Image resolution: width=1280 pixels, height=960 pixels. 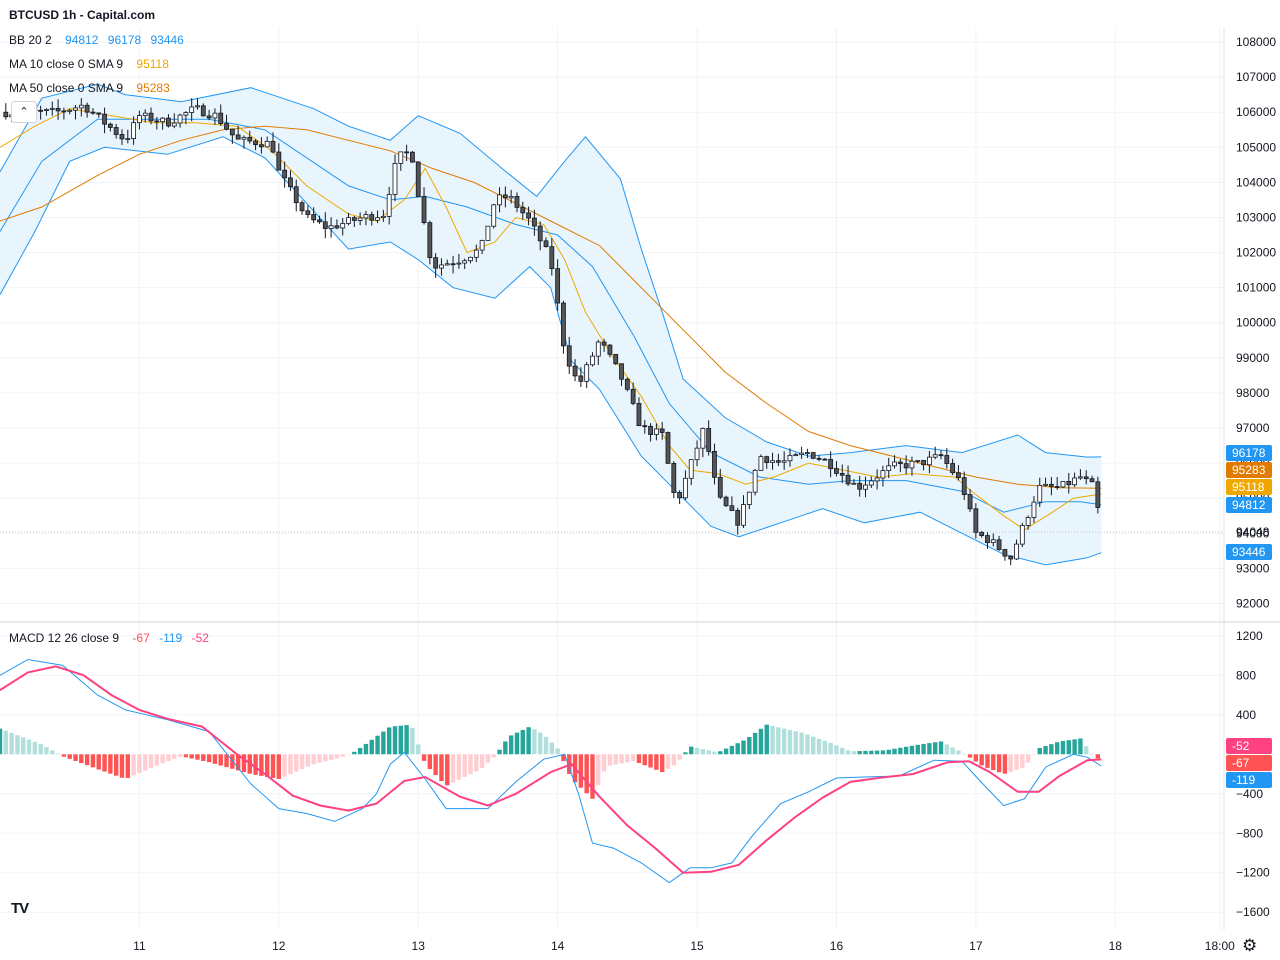 What do you see at coordinates (20, 908) in the screenshot?
I see `tradingview-logo: TV` at bounding box center [20, 908].